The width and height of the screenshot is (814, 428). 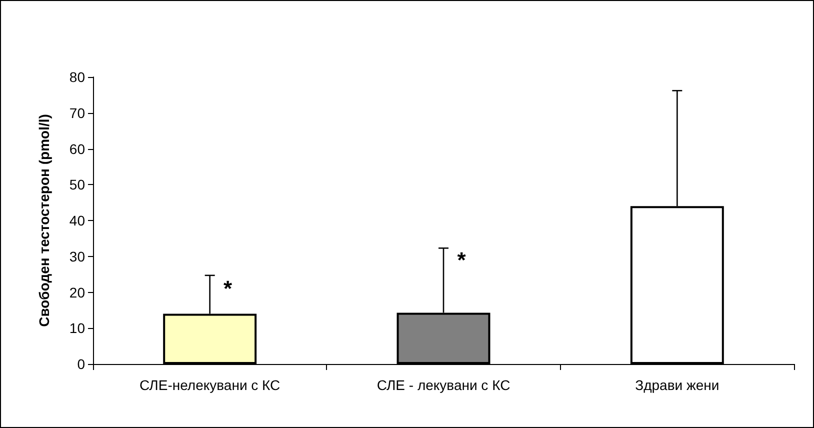 I want to click on y-tick-label: 30, so click(x=77, y=256).